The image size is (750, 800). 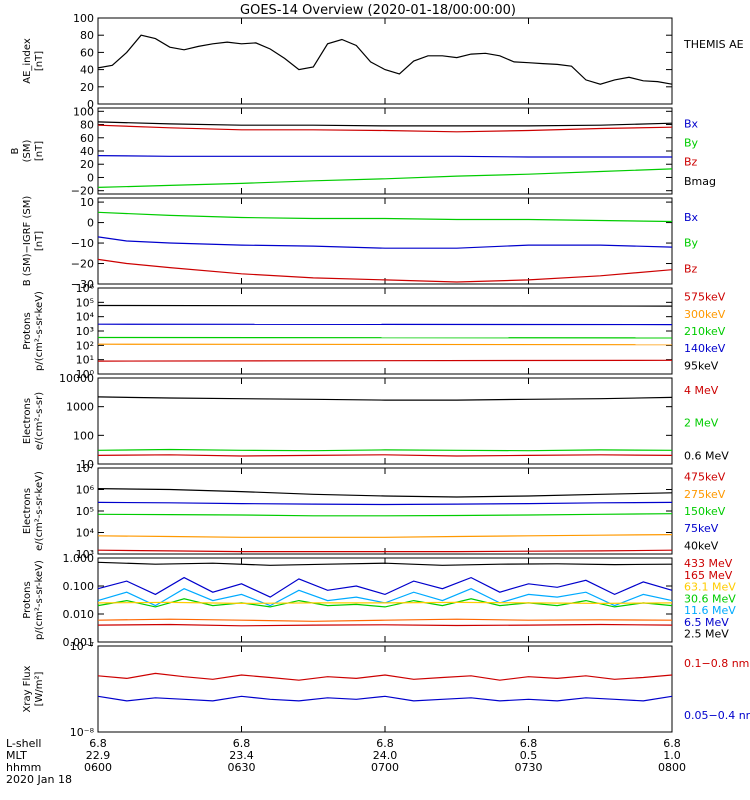 I want to click on y-tick-label: −10, so click(x=82, y=243).